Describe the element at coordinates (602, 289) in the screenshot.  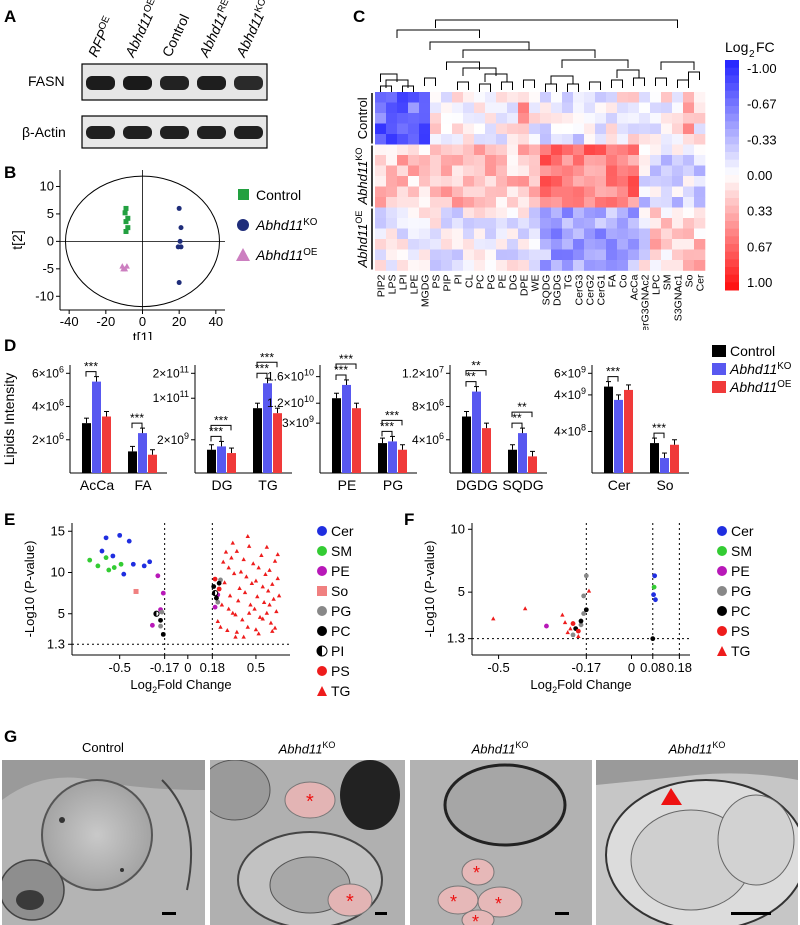
I see `heatmap-column-label: CerG1` at that location.